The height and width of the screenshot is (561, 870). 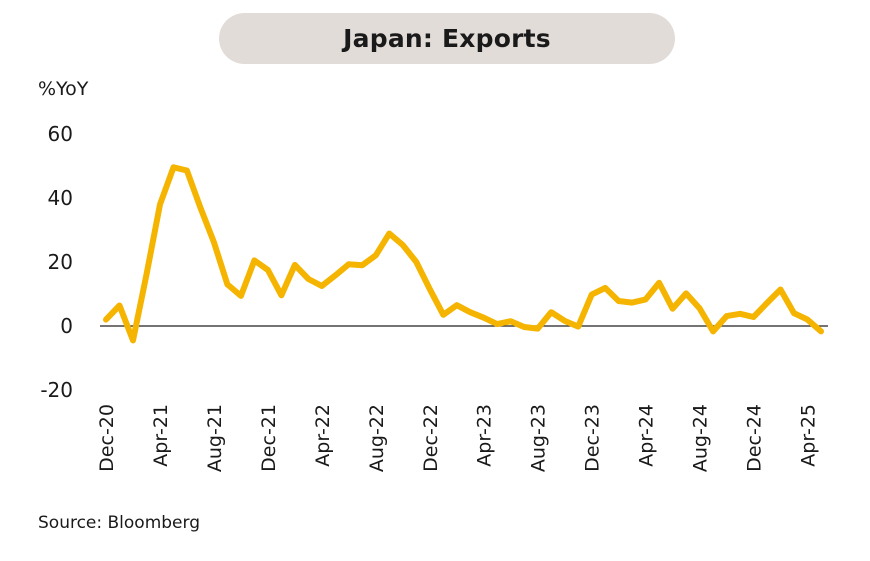 I want to click on x-tick-label: Apr-22, so click(x=323, y=435).